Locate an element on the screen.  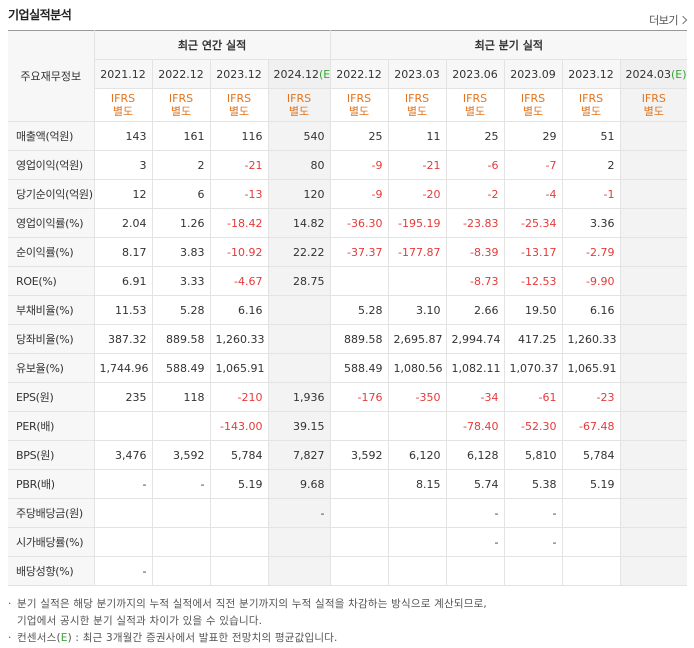
value-cell: -2.79 is located at coordinates (591, 252).